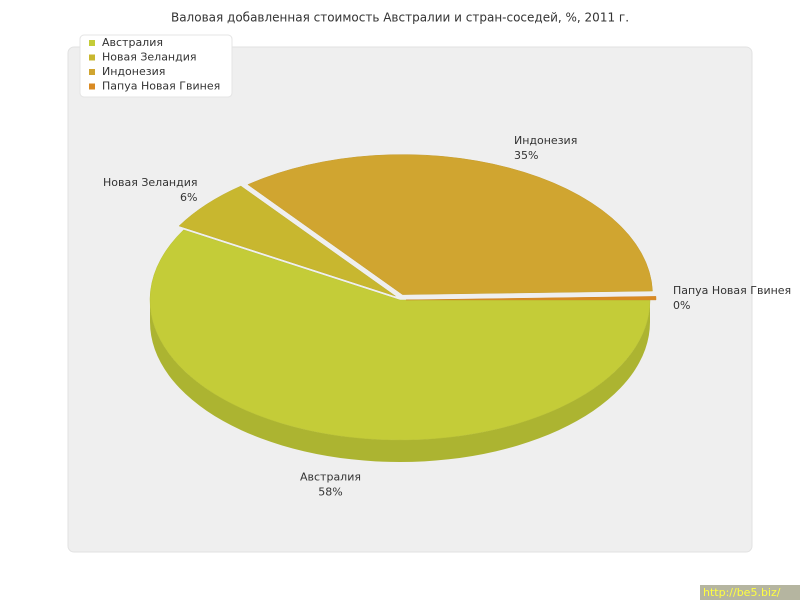 The height and width of the screenshot is (600, 800). What do you see at coordinates (150, 182) in the screenshot?
I see `slice-label: Новая Зеландия` at bounding box center [150, 182].